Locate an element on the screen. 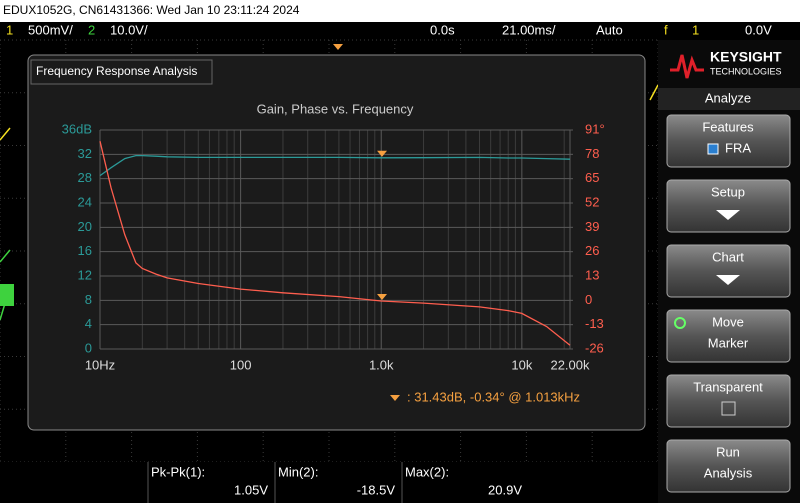 The height and width of the screenshot is (503, 800). ch1-scale: 500mV/ is located at coordinates (50, 29).